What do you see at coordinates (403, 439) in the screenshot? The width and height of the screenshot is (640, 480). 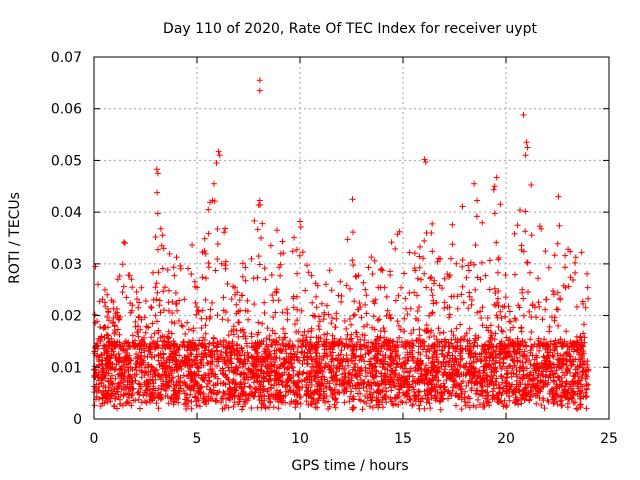 I see `x-tick-label: 15` at bounding box center [403, 439].